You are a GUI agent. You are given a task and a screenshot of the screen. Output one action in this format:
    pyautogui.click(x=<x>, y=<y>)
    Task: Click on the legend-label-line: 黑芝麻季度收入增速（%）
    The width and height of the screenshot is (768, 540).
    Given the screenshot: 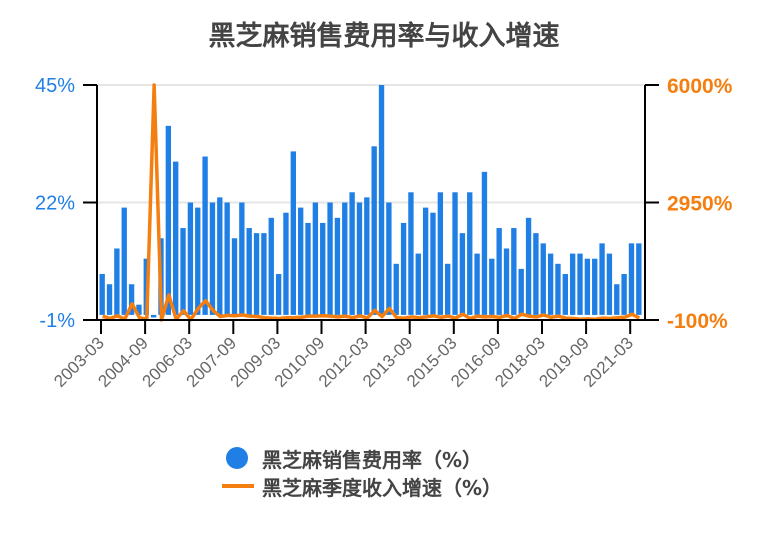 What is the action you would take?
    pyautogui.click(x=382, y=487)
    